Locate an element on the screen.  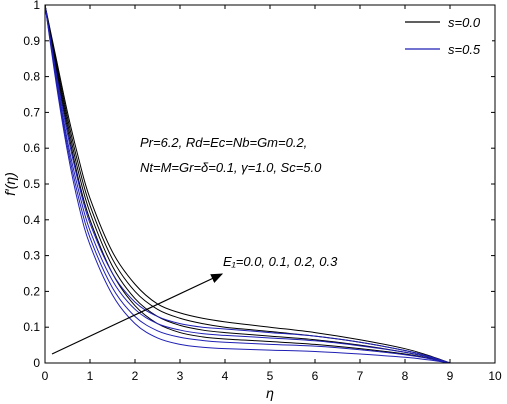
legend-box is located at coordinates (445, 37).